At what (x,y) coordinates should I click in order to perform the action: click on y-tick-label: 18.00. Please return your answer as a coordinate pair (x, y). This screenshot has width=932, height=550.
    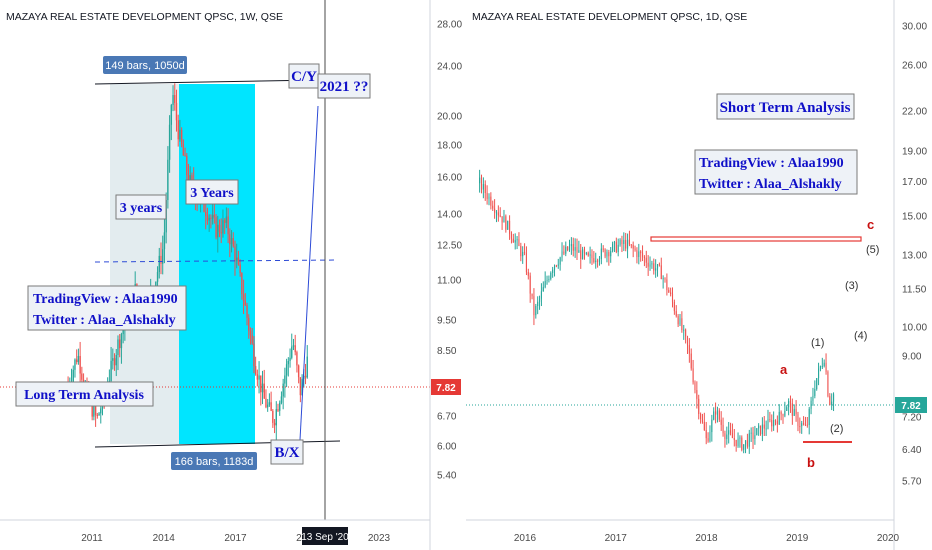
    Looking at the image, I should click on (449, 145).